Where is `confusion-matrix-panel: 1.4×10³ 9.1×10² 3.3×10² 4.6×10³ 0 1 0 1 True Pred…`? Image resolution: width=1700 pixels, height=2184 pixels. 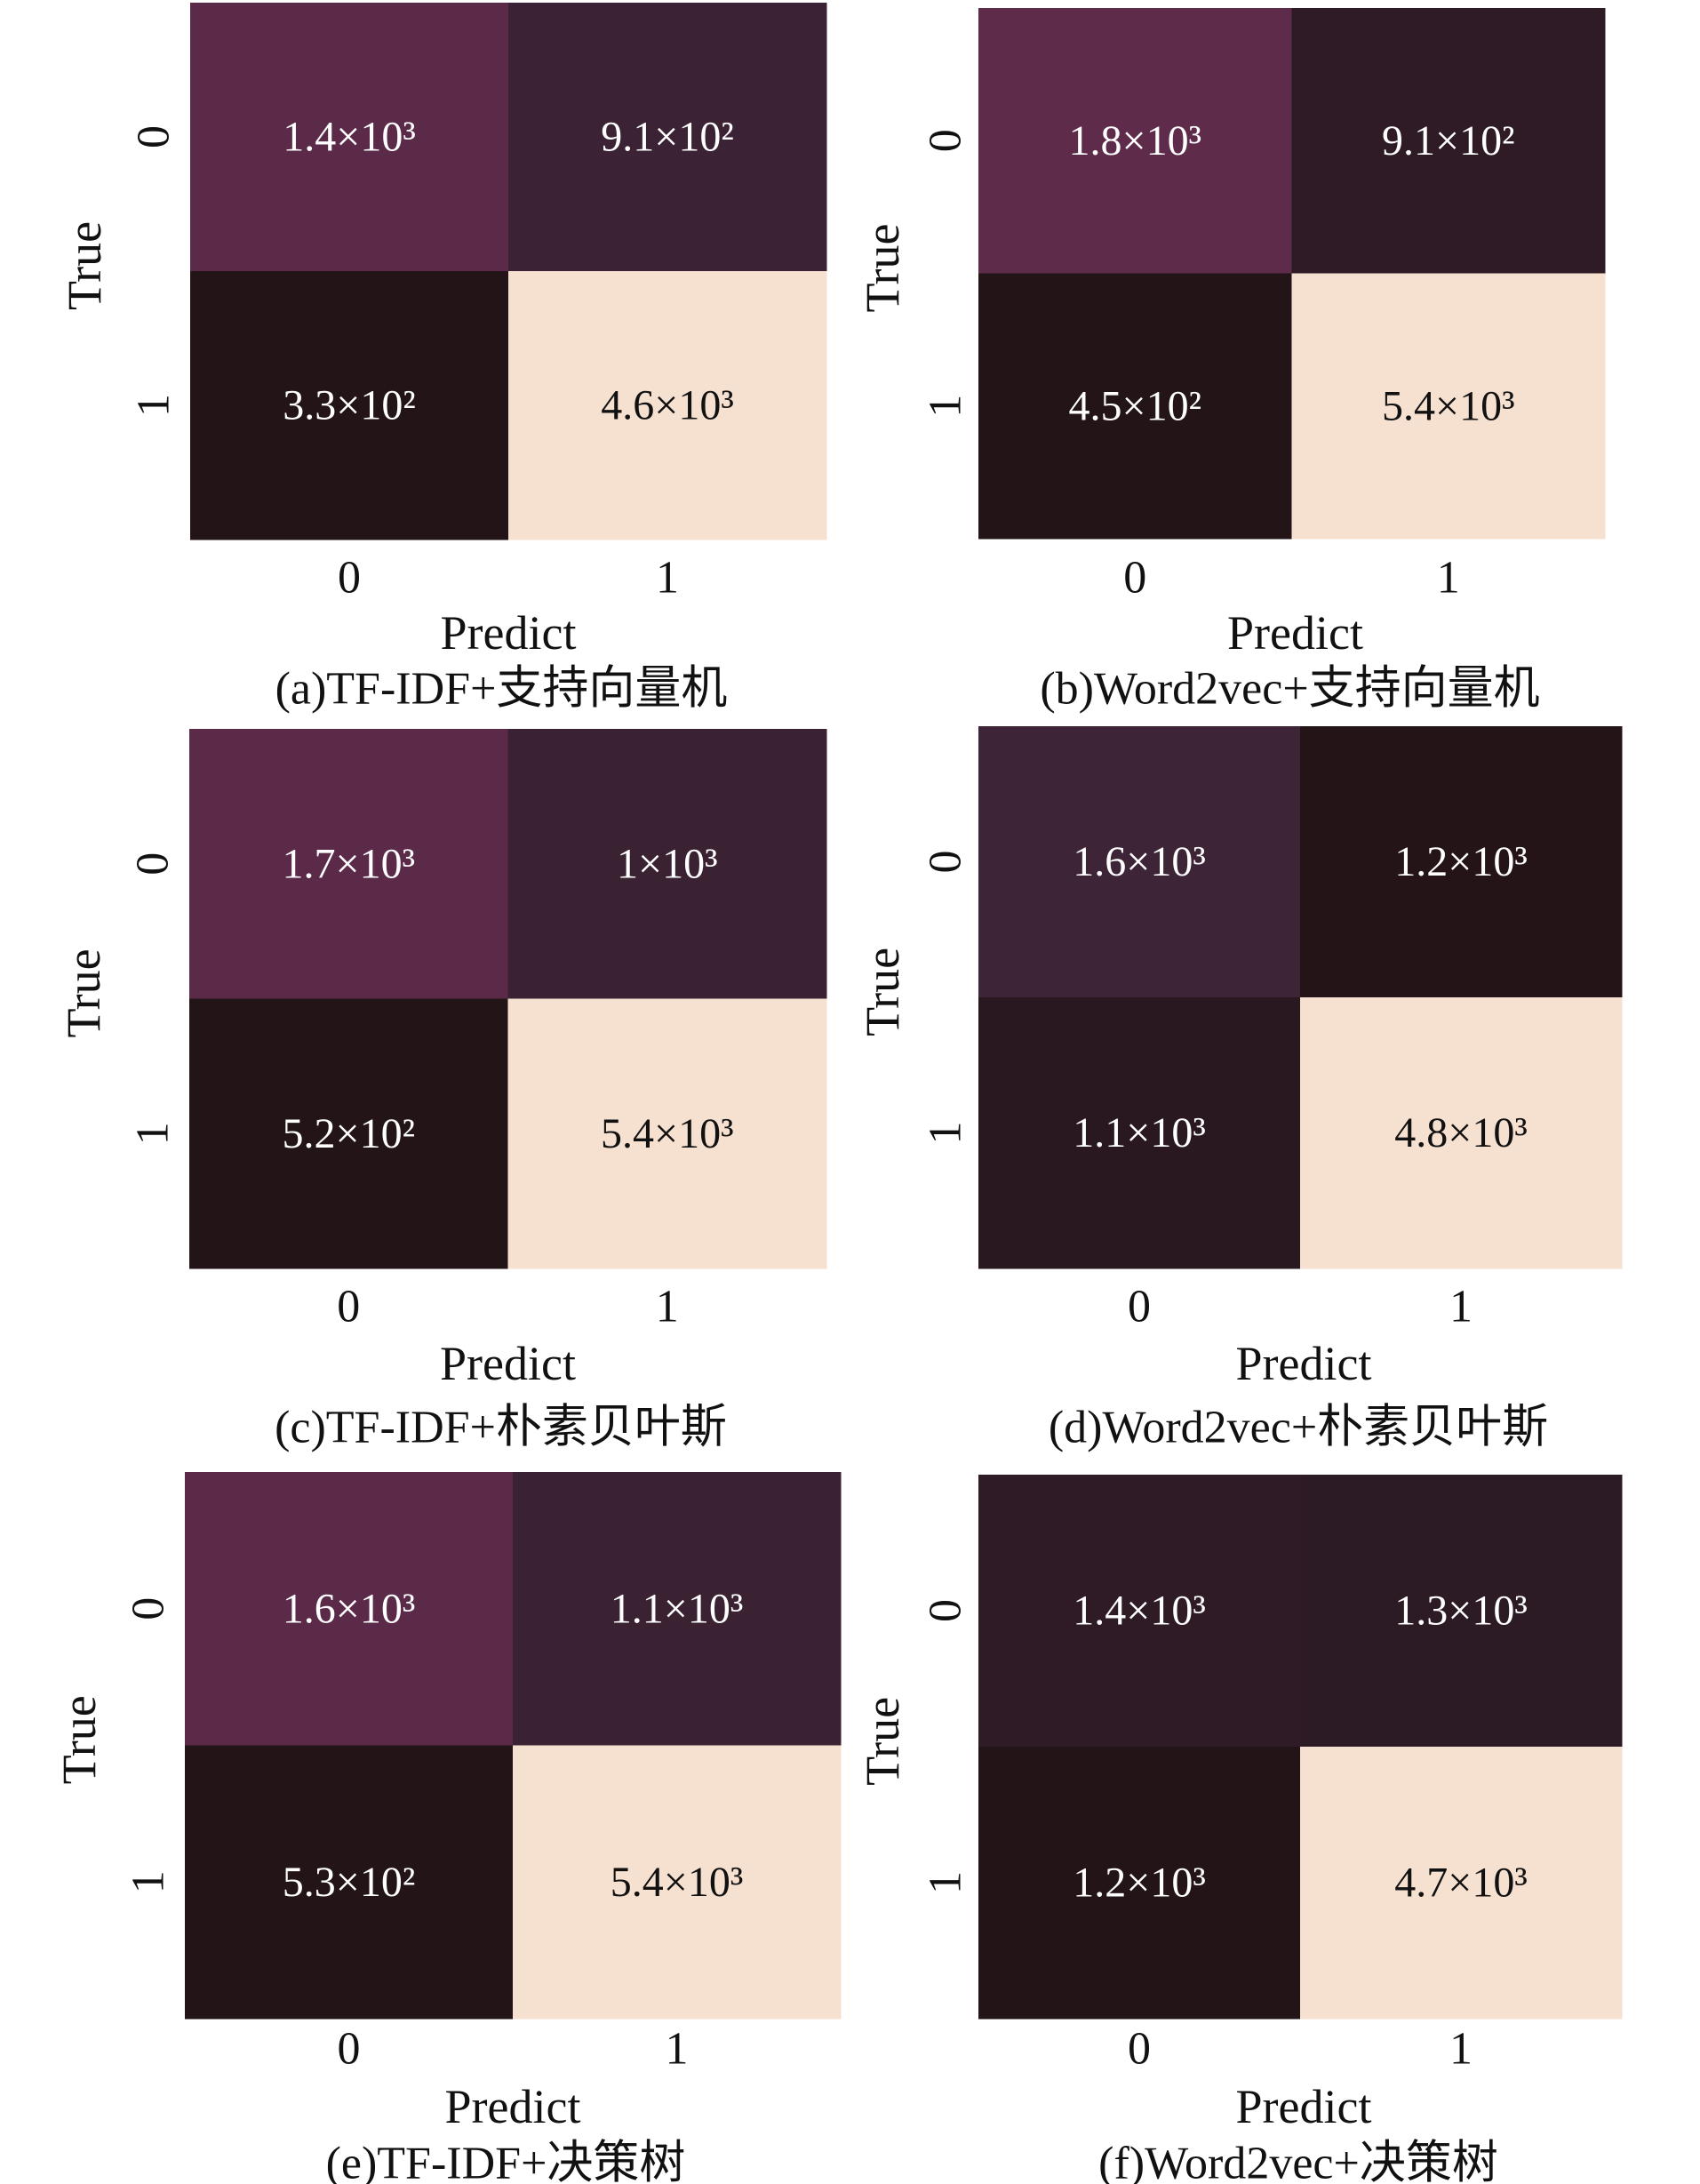
confusion-matrix-panel: 1.4×10³ 9.1×10² 3.3×10² 4.6×10³ 0 1 0 1 True Pred… is located at coordinates (442, 359).